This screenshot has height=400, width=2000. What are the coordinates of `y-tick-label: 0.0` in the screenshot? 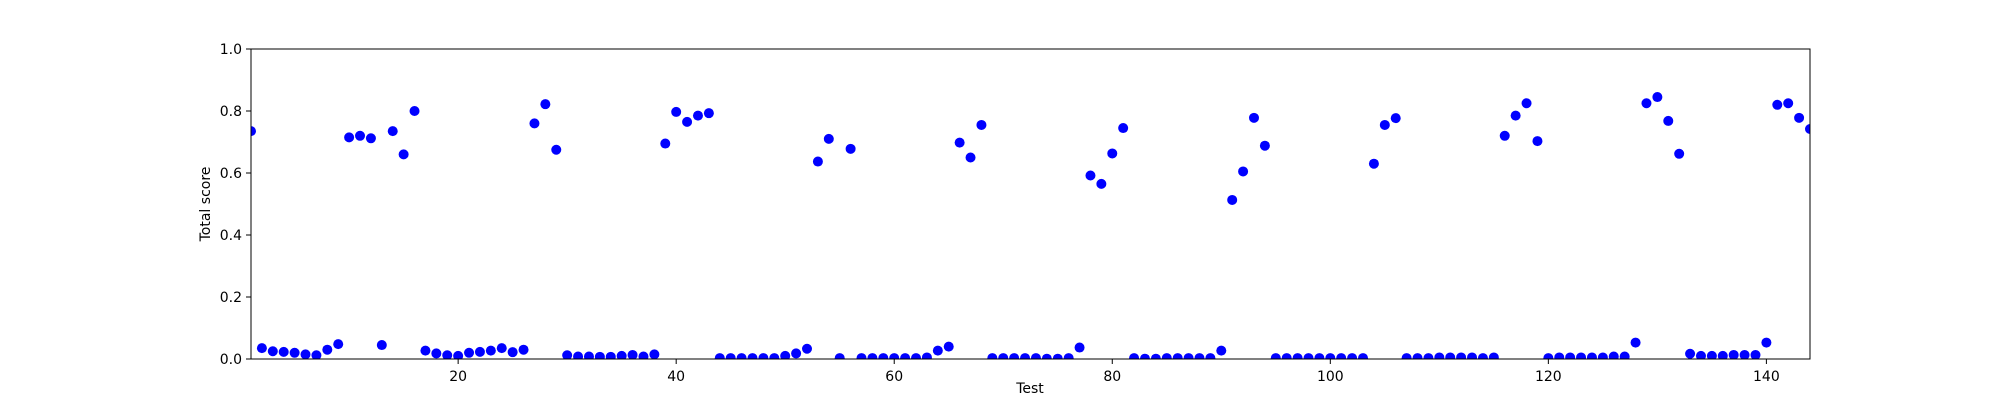 It's located at (231, 360).